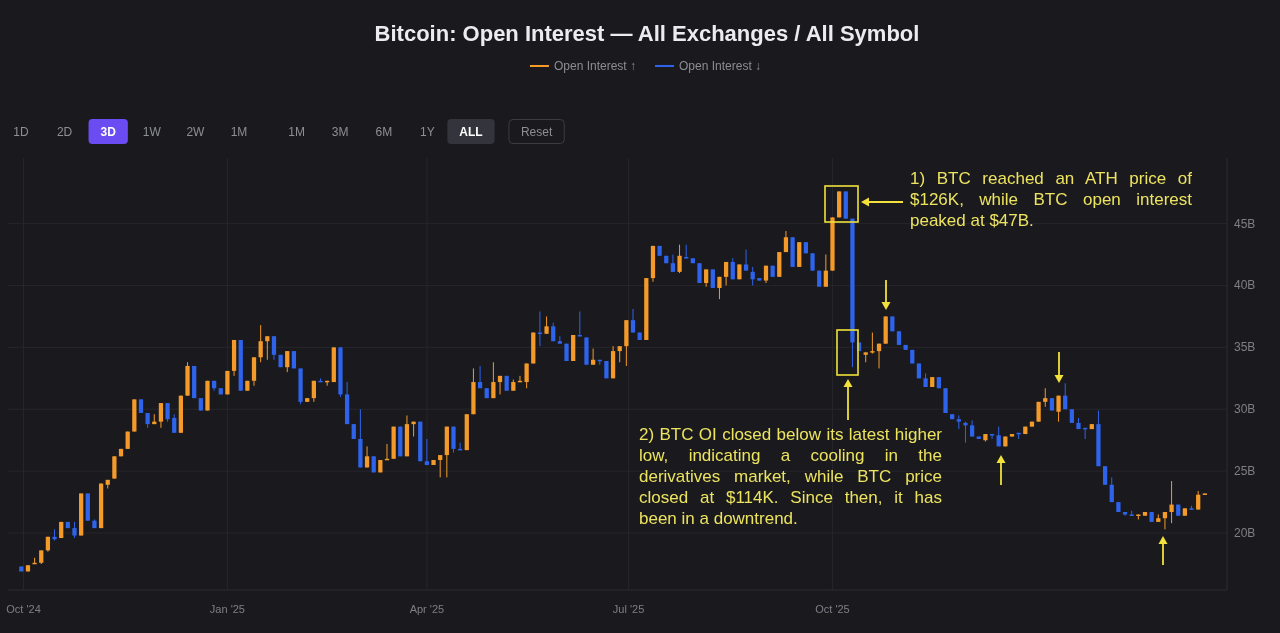 The width and height of the screenshot is (1280, 633). I want to click on y-tick-label: 25B, so click(1245, 471).